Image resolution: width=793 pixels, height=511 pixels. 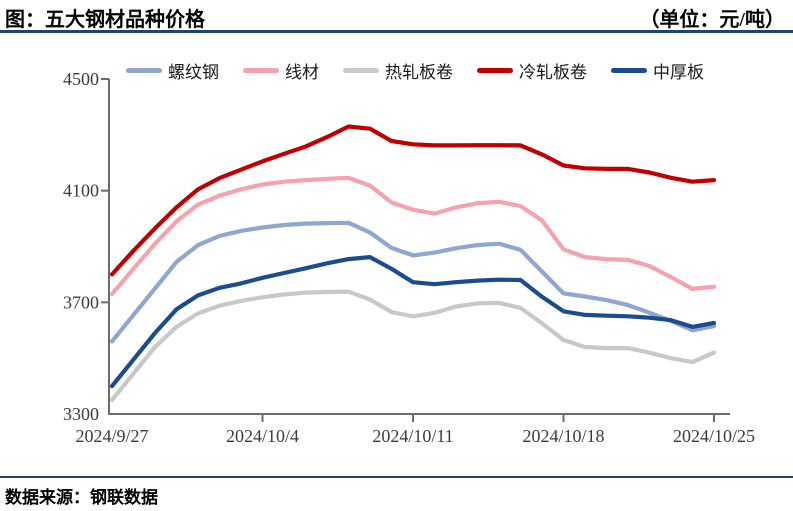 What do you see at coordinates (105, 20) in the screenshot?
I see `chart-title: 图：五大钢材品种价格` at bounding box center [105, 20].